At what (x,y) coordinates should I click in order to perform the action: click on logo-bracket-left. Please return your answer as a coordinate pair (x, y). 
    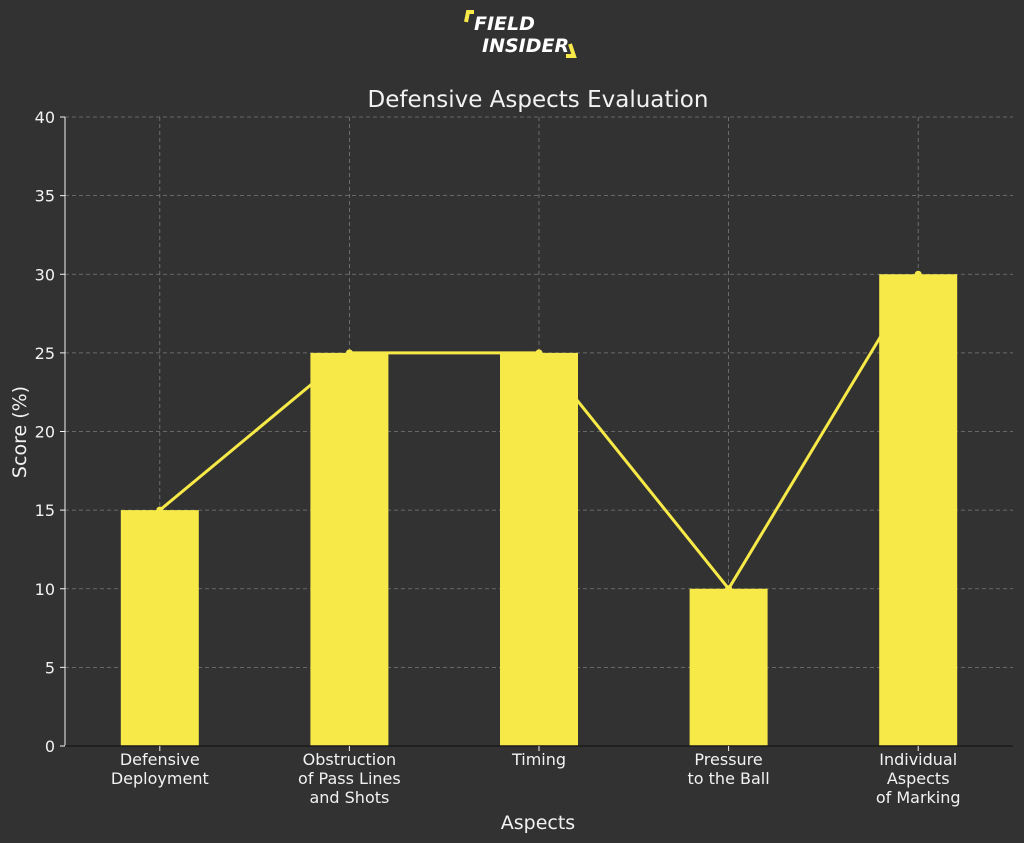
    Looking at the image, I should click on (469, 16).